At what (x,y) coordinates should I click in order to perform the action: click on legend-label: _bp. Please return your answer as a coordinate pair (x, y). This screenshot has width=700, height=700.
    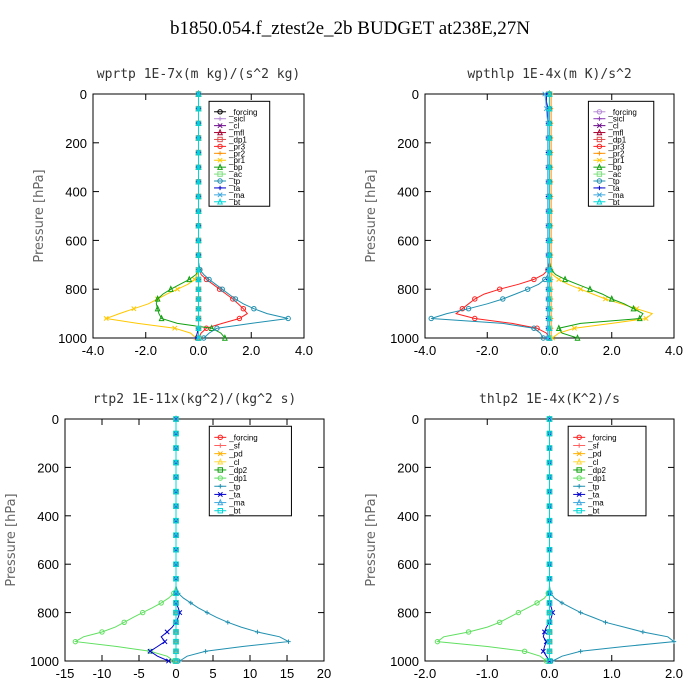
    Looking at the image, I should click on (235, 167).